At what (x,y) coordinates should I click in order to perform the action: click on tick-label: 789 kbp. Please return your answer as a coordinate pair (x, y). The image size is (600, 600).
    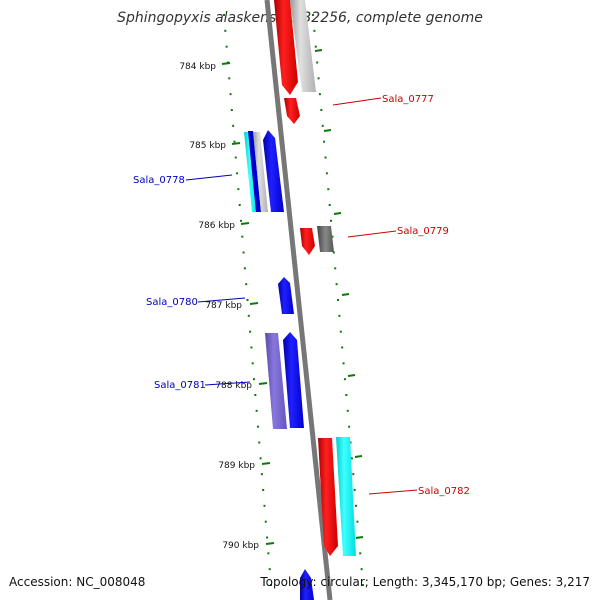
    Looking at the image, I should click on (236, 466).